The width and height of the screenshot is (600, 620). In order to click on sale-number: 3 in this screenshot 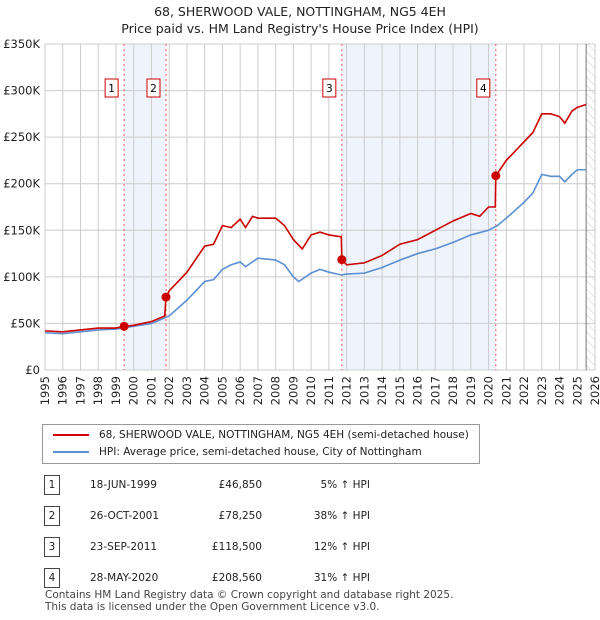, I will do `click(52, 547)`.